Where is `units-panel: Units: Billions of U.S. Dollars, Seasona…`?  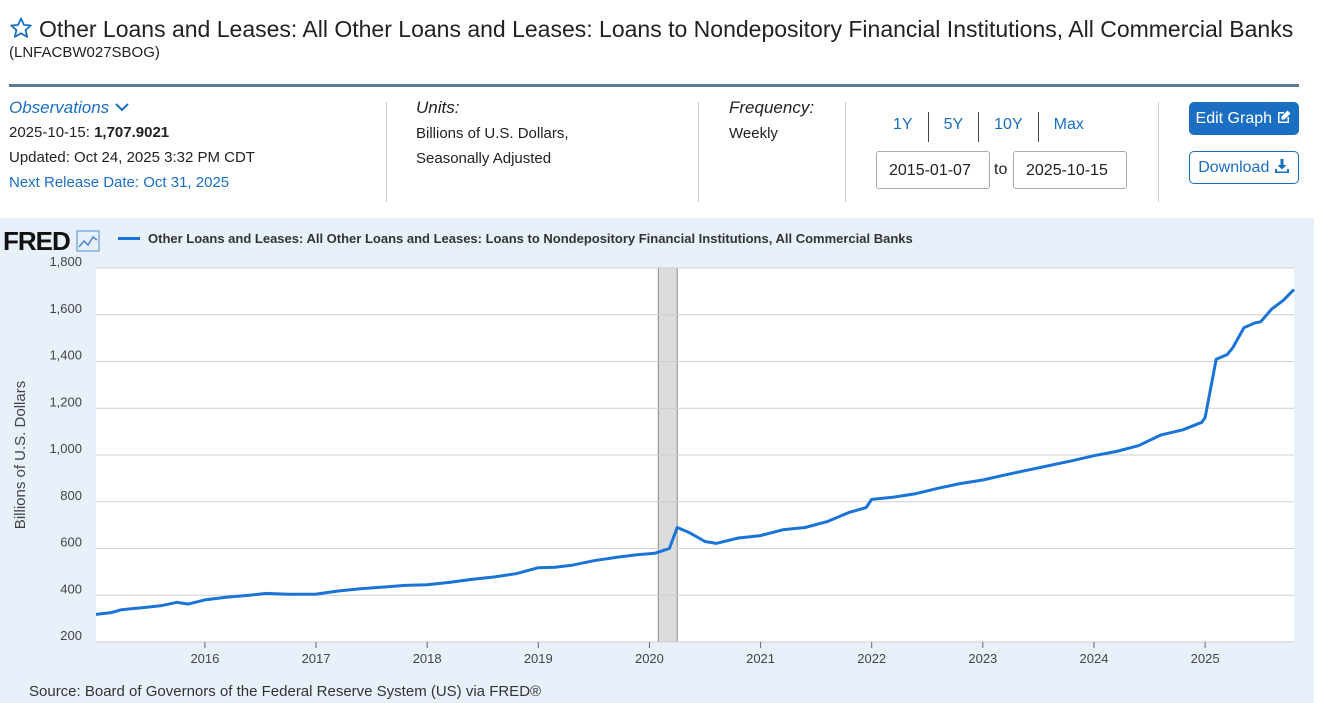 units-panel: Units: Billions of U.S. Dollars, Seasona… is located at coordinates (492, 134).